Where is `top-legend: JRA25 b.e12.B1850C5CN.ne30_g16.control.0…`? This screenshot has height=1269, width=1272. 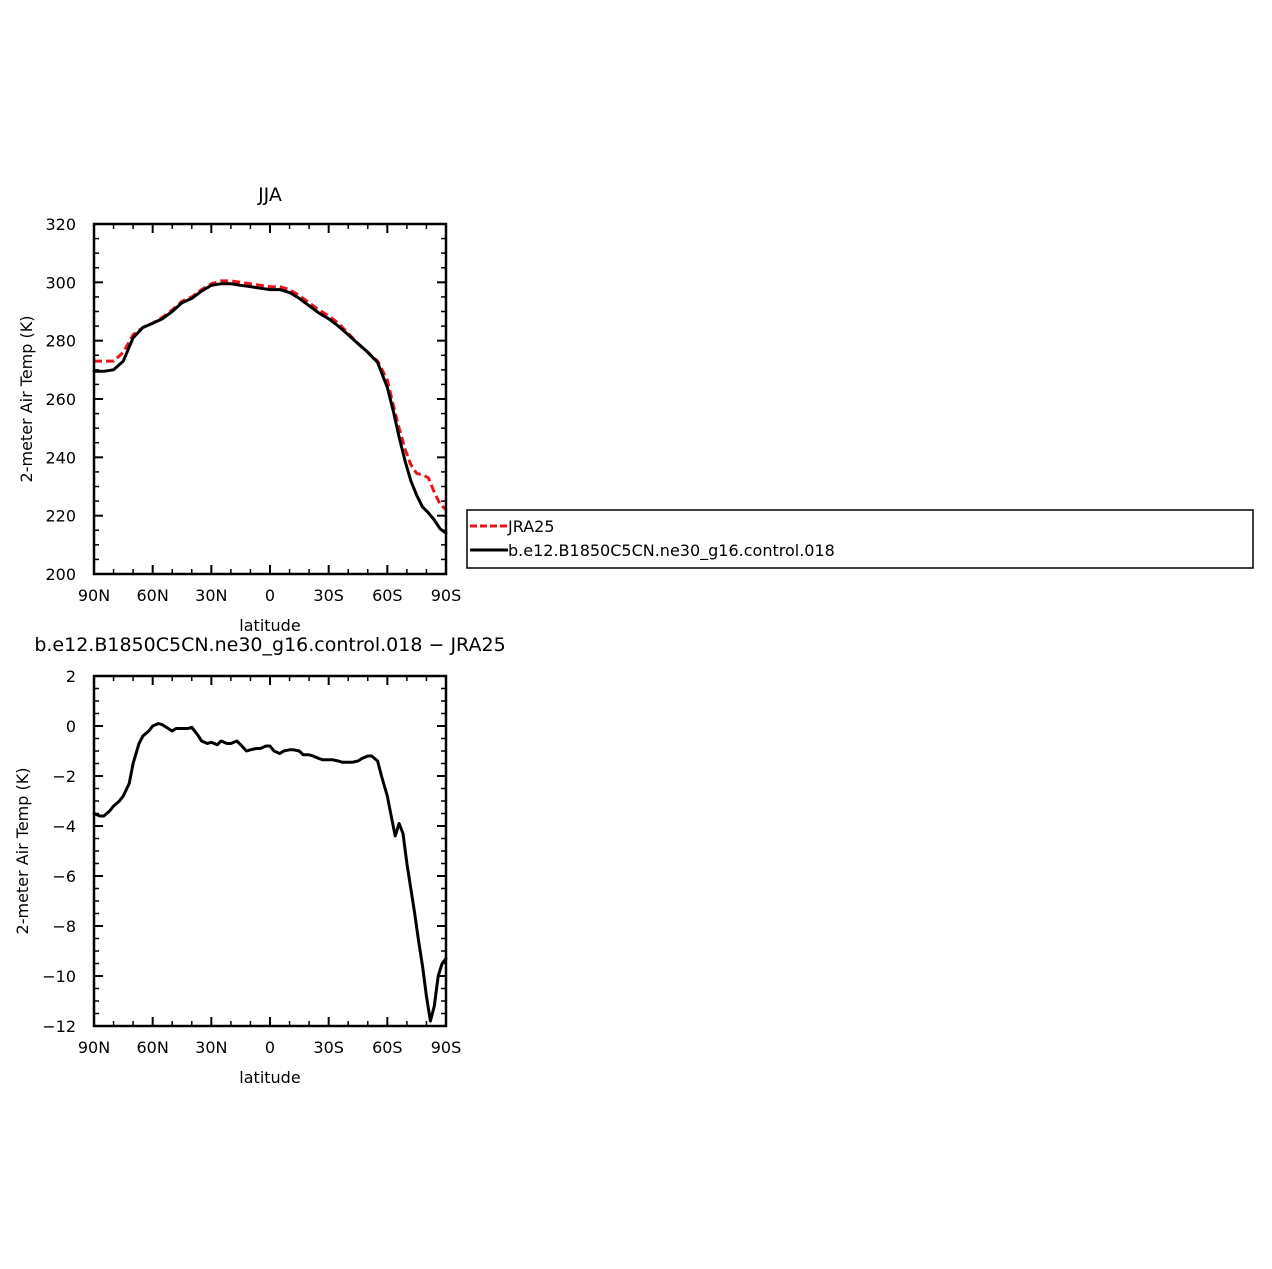 top-legend: JRA25 b.e12.B1850C5CN.ne30_g16.control.0… is located at coordinates (860, 539).